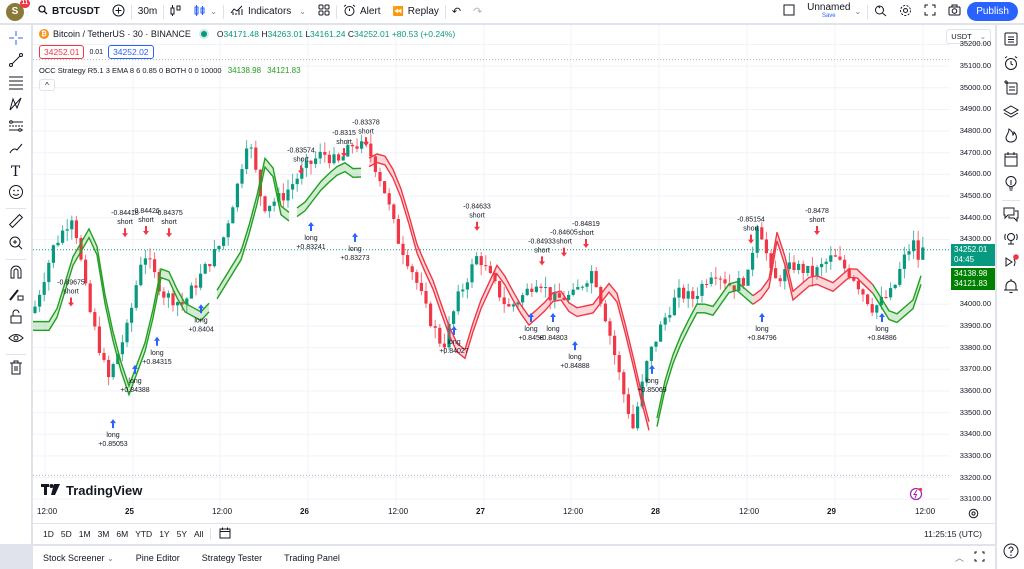  I want to click on symbol-search-button: BTCUSDT, so click(69, 12).